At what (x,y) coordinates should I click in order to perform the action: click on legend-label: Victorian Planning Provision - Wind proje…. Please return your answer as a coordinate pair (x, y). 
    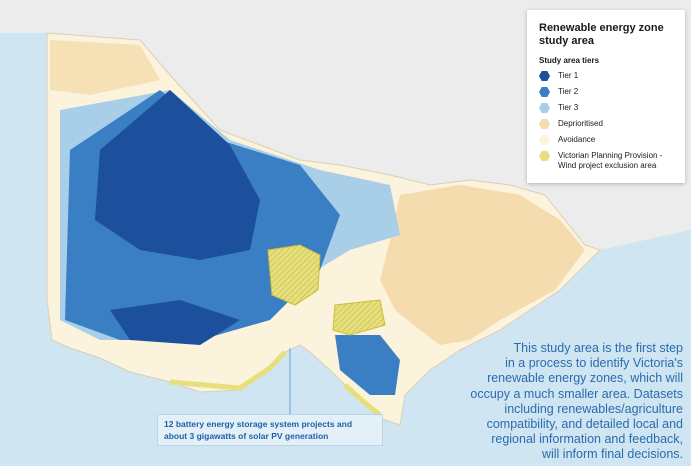
    Looking at the image, I should click on (610, 161).